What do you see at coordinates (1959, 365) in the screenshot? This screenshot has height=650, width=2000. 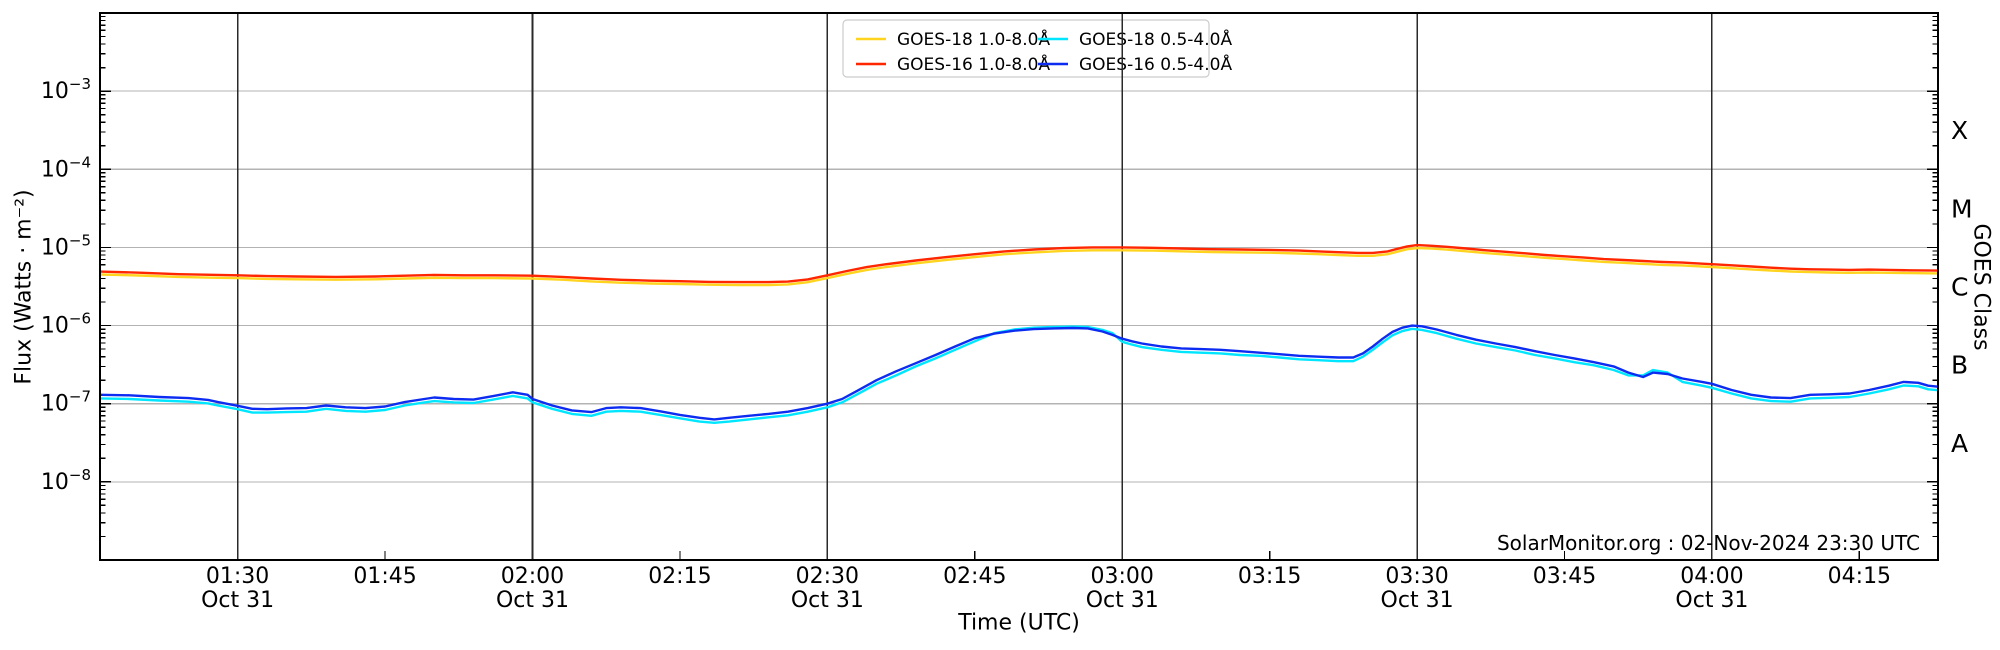 I see `goes-class-B: B` at bounding box center [1959, 365].